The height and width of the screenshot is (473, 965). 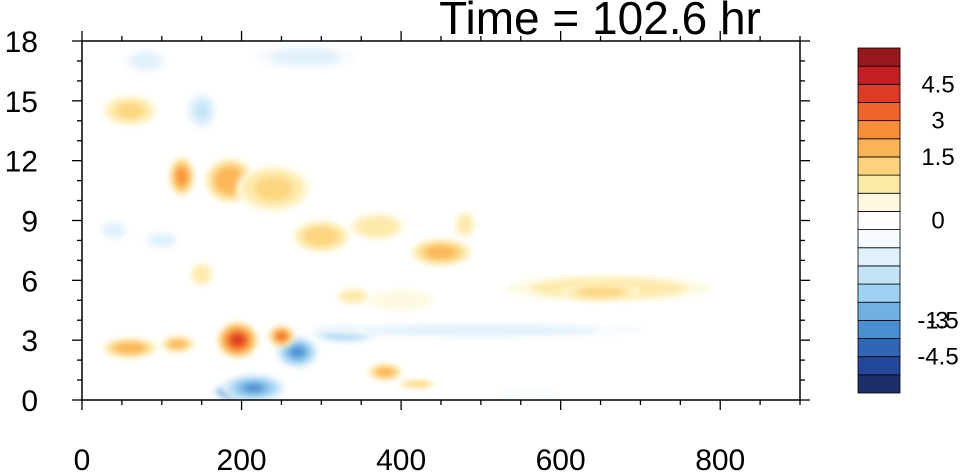 I want to click on colorbar-label: 3, so click(x=937, y=121).